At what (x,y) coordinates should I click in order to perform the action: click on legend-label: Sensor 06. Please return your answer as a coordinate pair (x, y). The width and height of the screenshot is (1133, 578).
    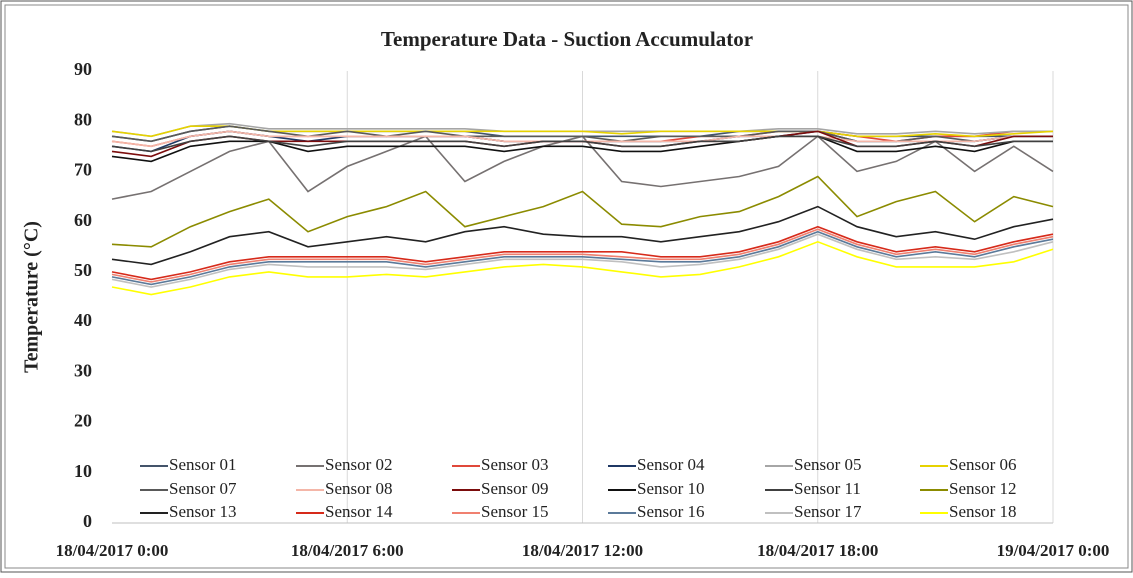
    Looking at the image, I should click on (983, 464).